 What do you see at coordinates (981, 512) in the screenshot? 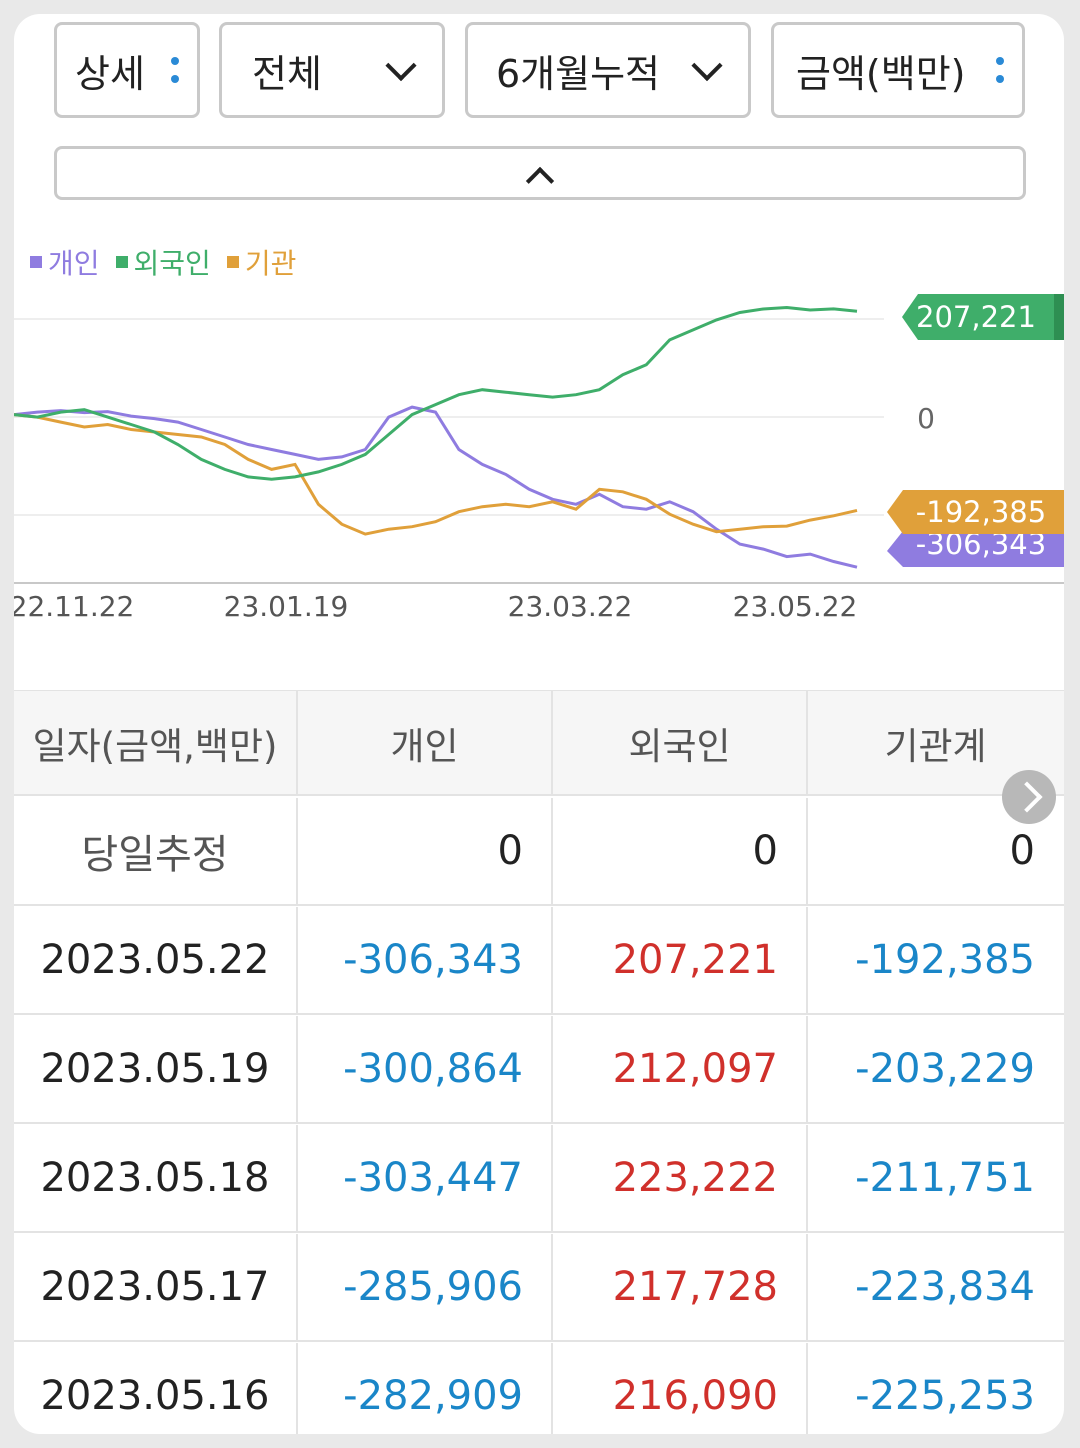
I see `last-value-institution: -192,385` at bounding box center [981, 512].